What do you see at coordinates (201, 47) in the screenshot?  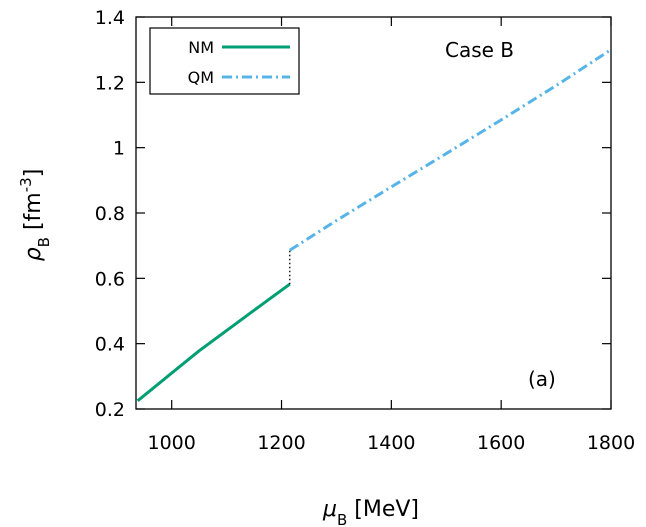 I see `legend-label-nm: NM` at bounding box center [201, 47].